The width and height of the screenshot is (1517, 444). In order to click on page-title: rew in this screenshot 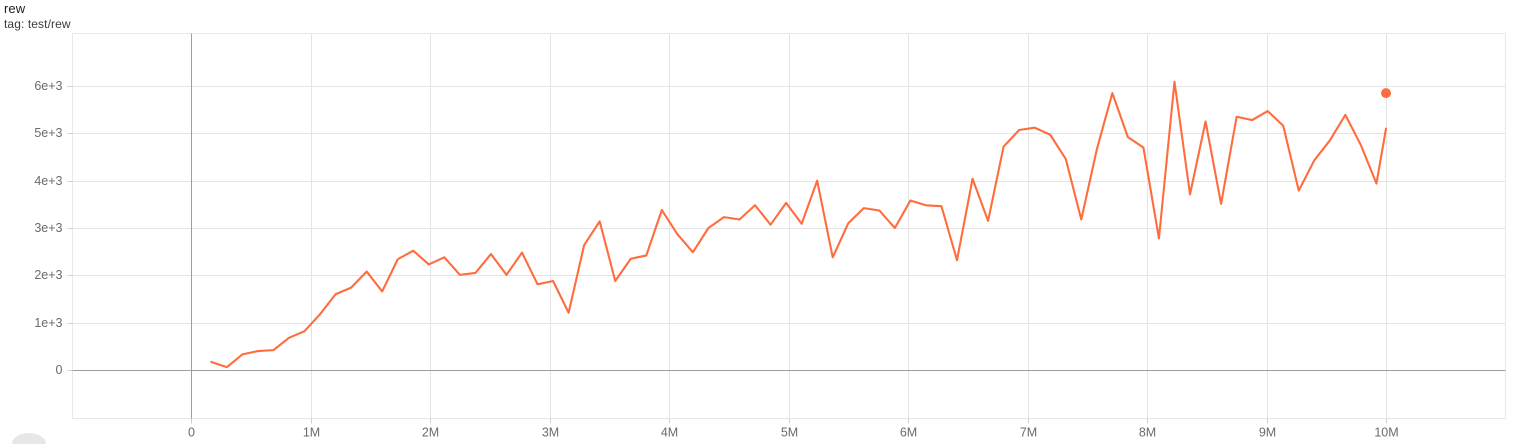, I will do `click(15, 8)`.